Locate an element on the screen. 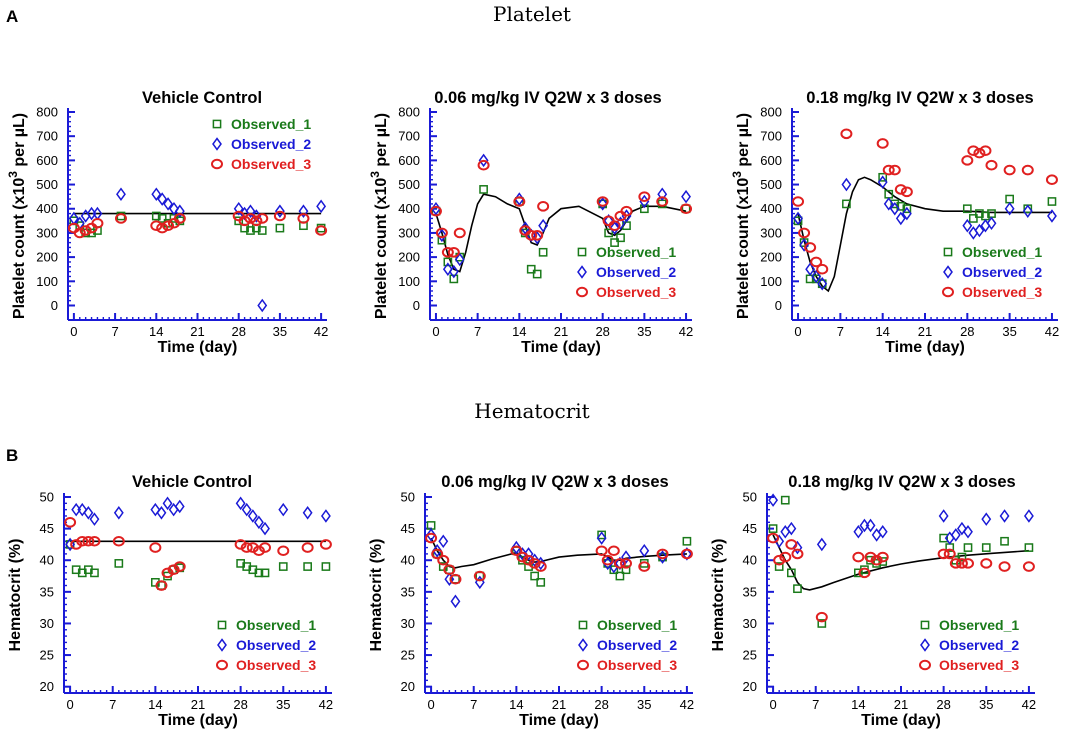 The image size is (1065, 741). y-tick-label: 50 is located at coordinates (750, 497).